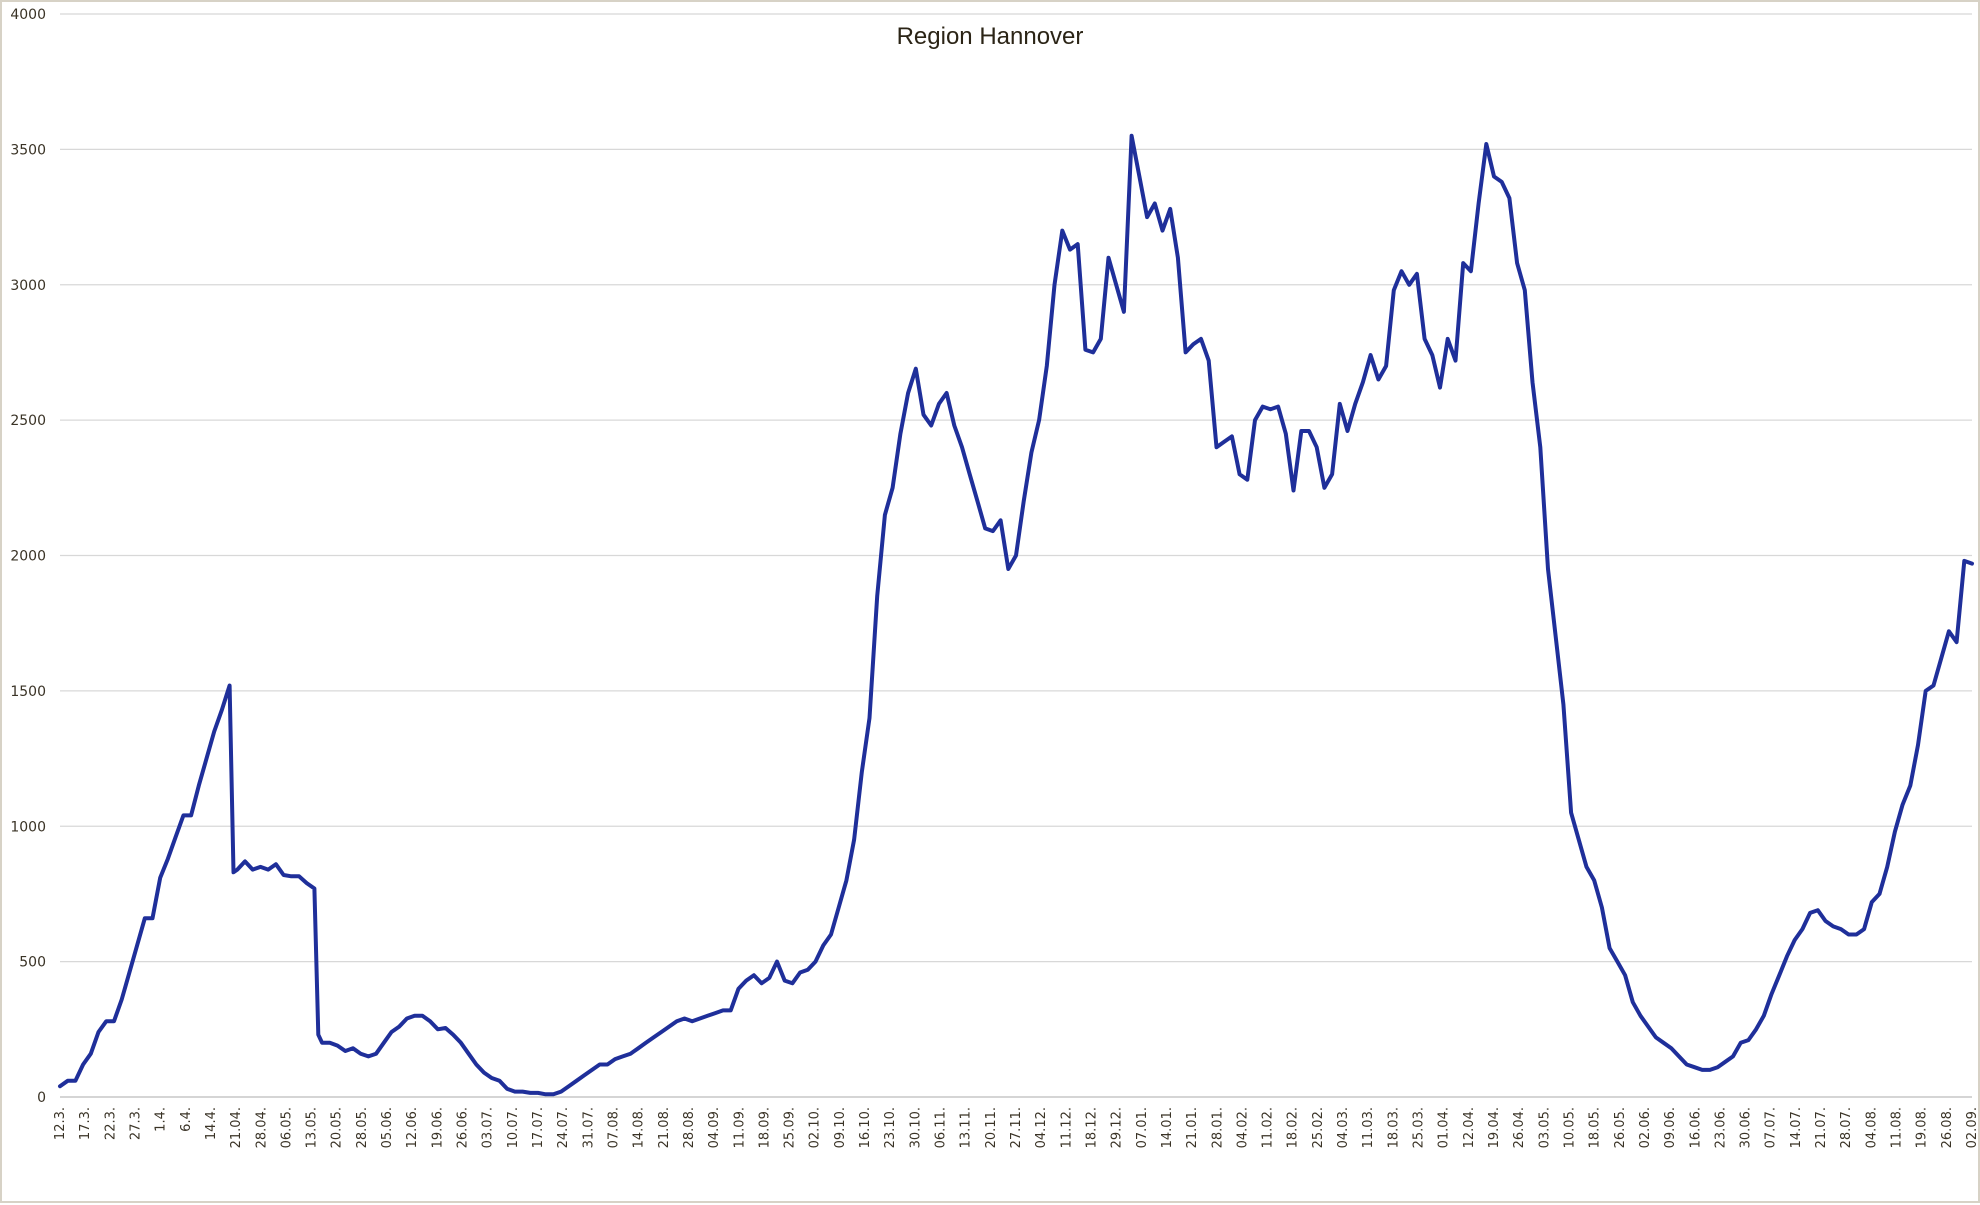  I want to click on x-tick-label: 27.11., so click(1016, 1127).